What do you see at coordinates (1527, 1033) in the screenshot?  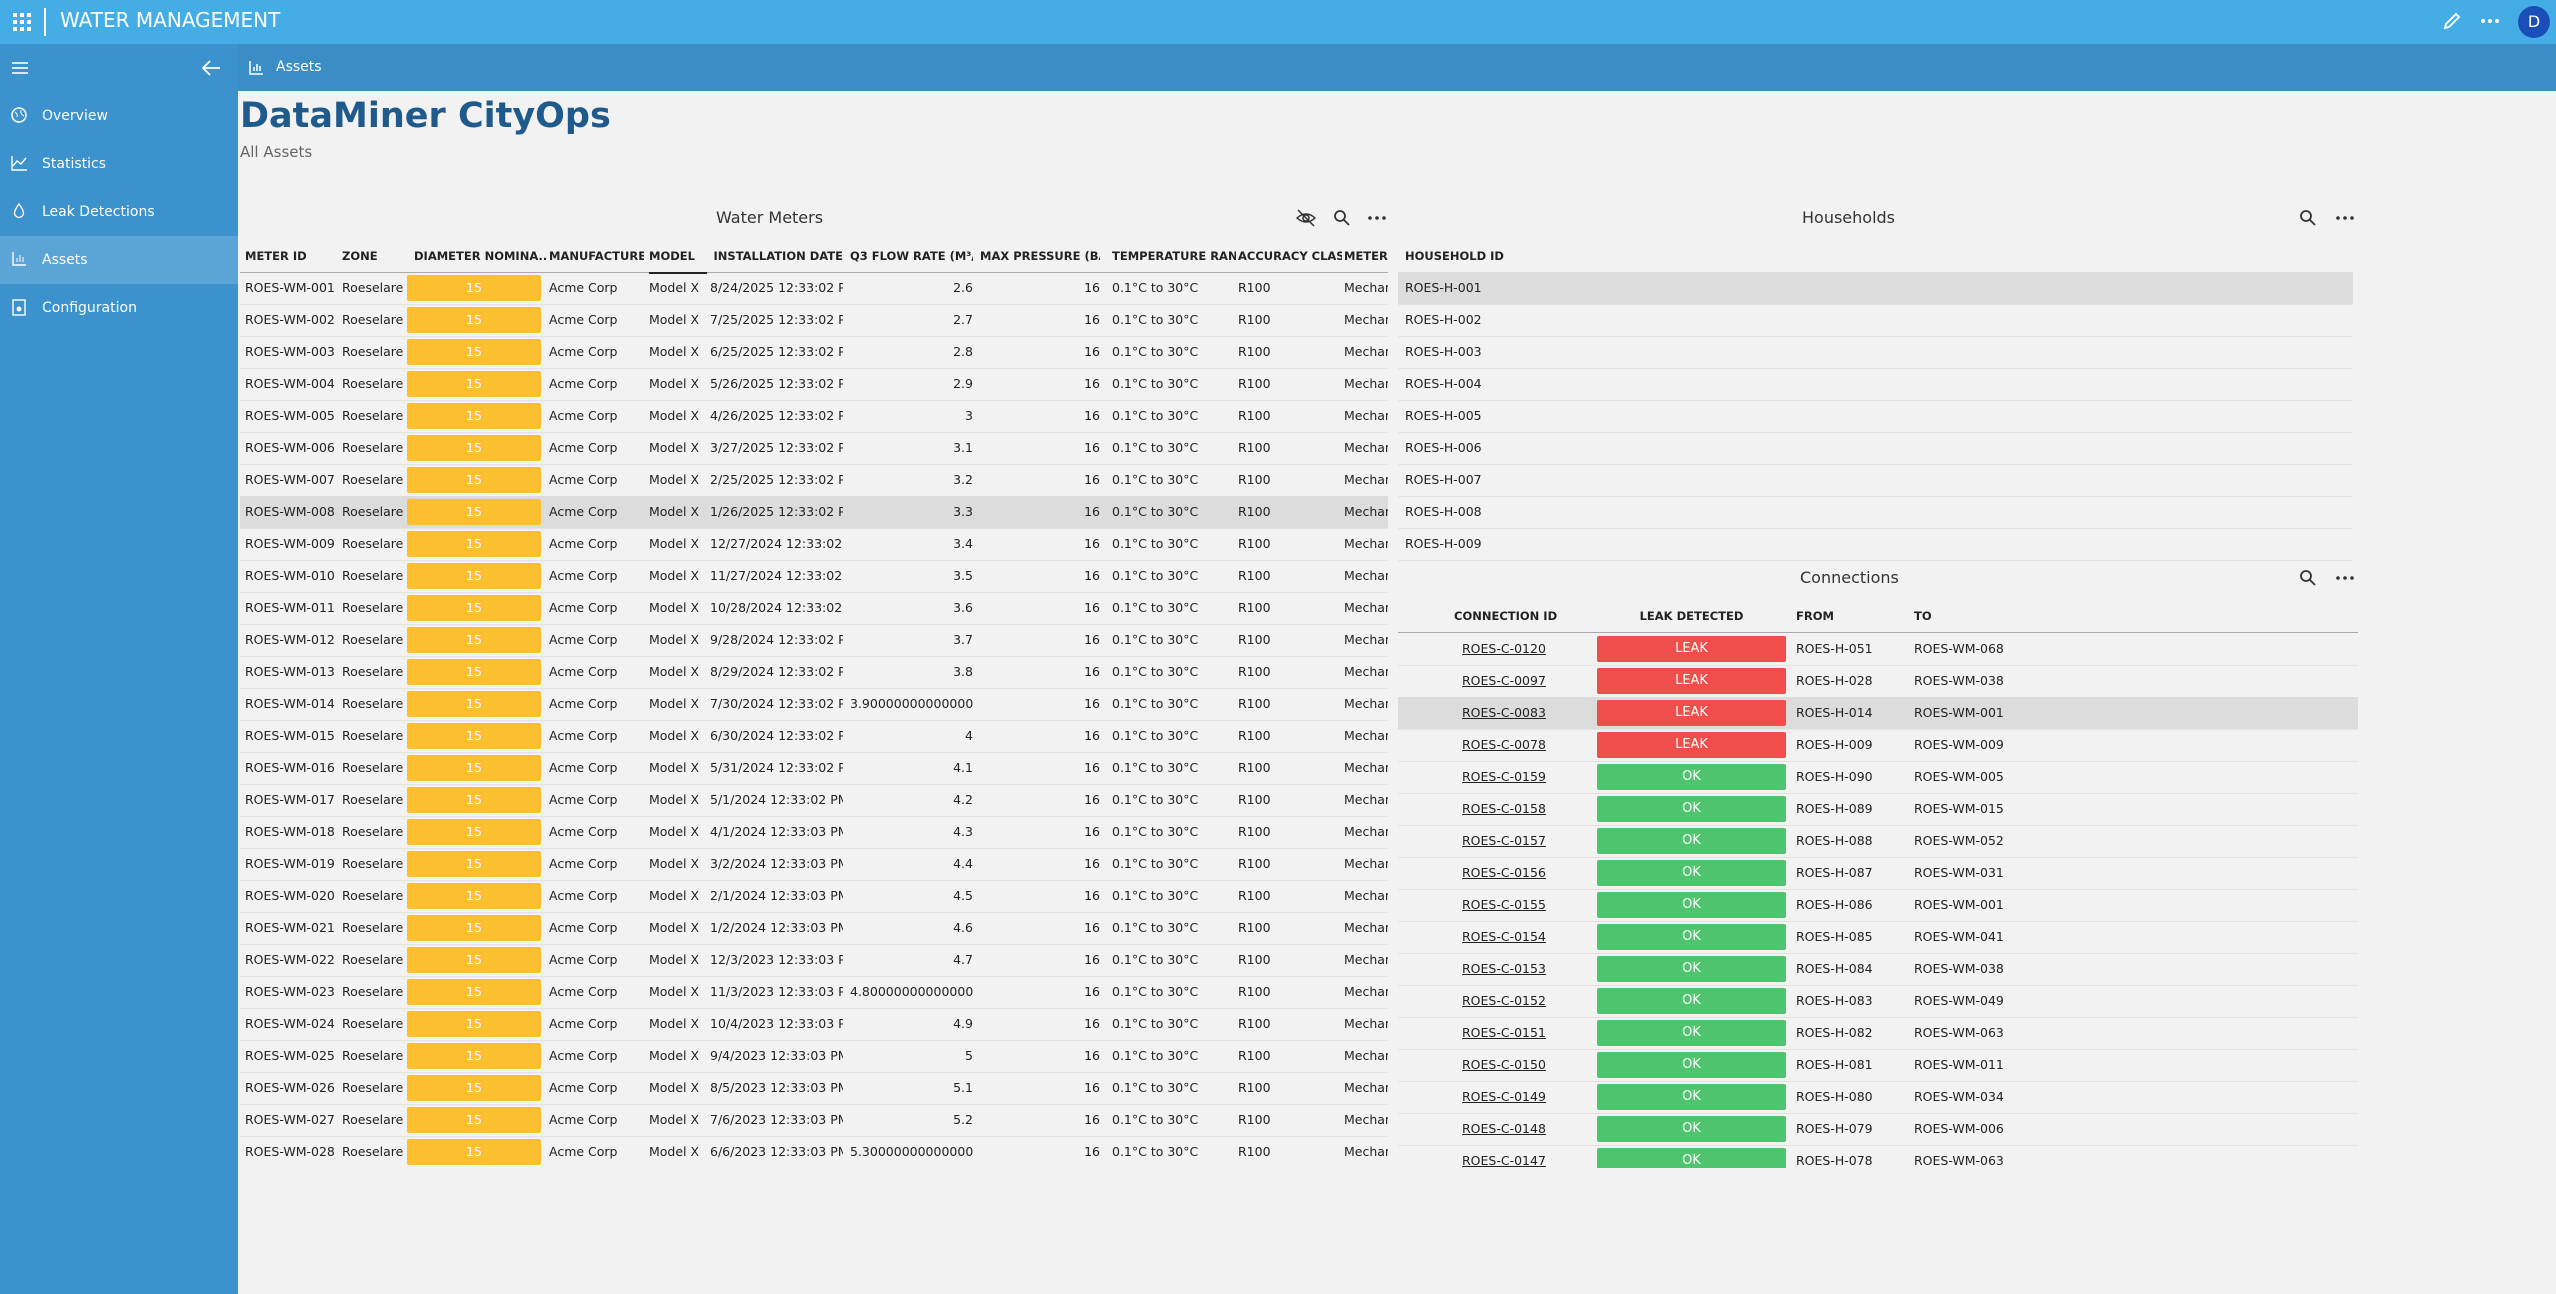 I see `connection-id: ROES-C-0151` at bounding box center [1527, 1033].